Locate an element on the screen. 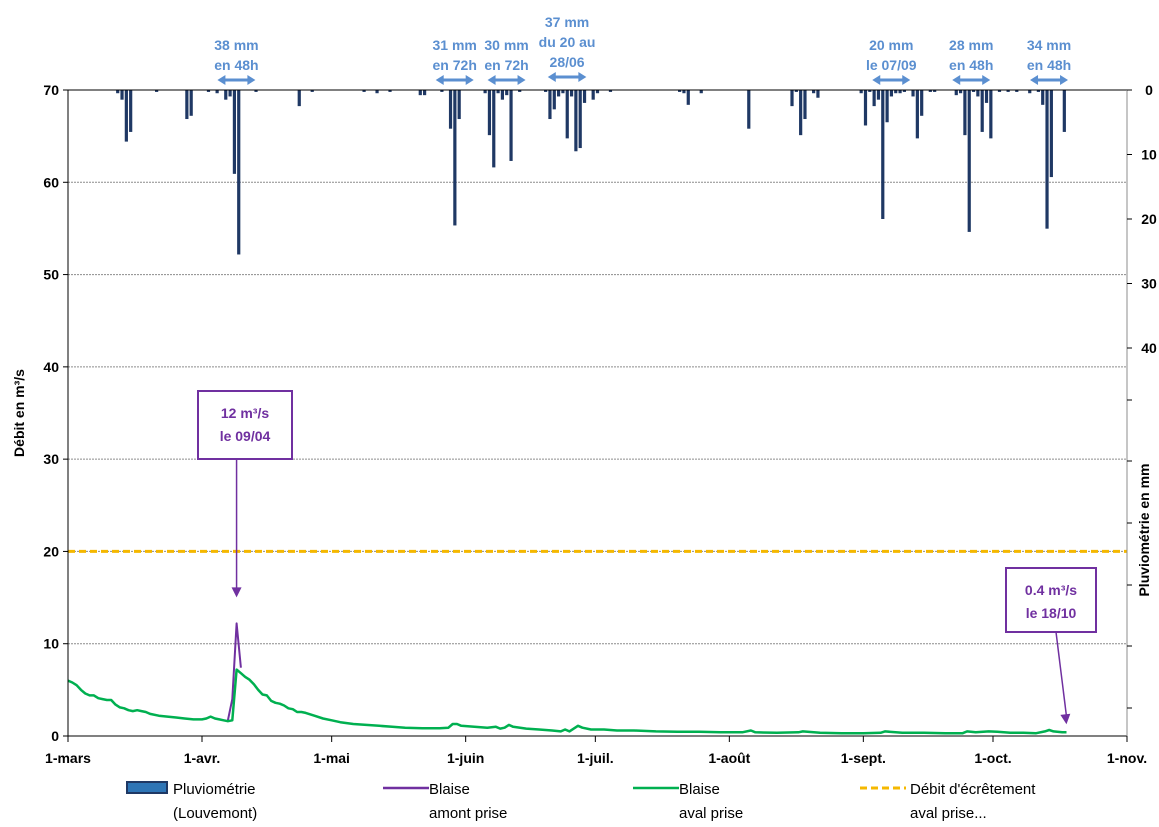  callout-box is located at coordinates (245, 425).